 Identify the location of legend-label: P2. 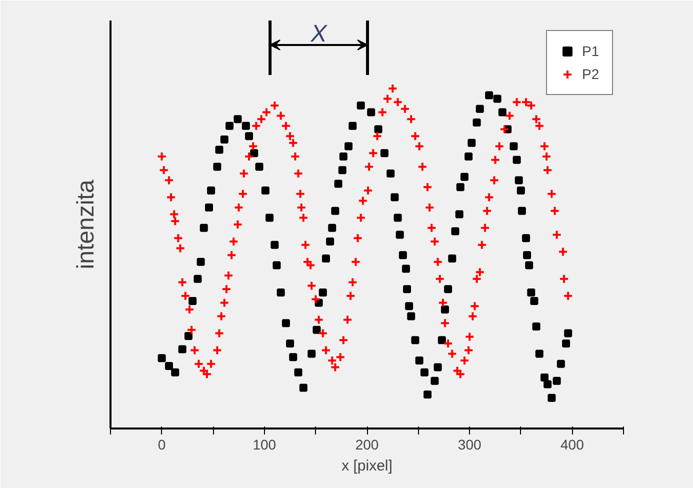
(591, 74).